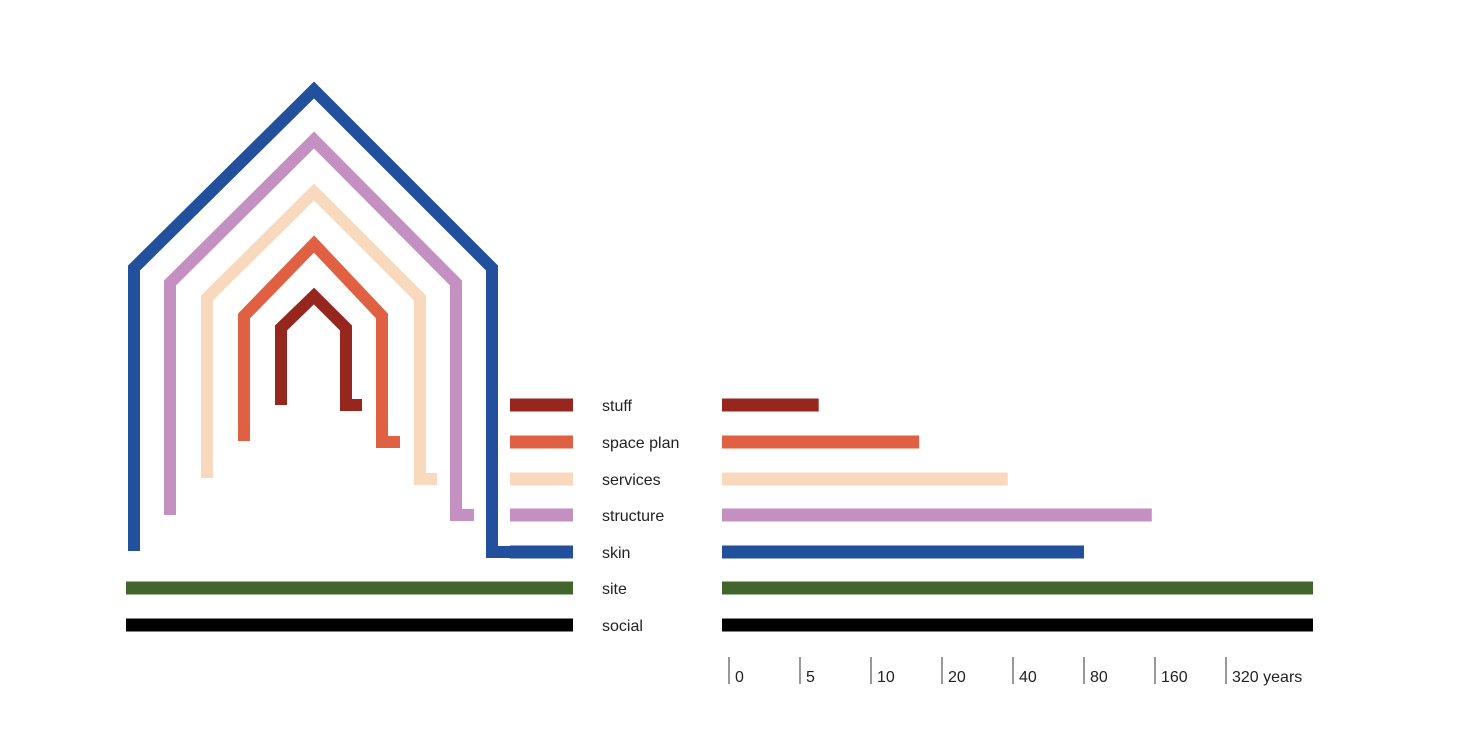 The width and height of the screenshot is (1465, 755). Describe the element at coordinates (810, 677) in the screenshot. I see `x-tick-label: 5` at that location.